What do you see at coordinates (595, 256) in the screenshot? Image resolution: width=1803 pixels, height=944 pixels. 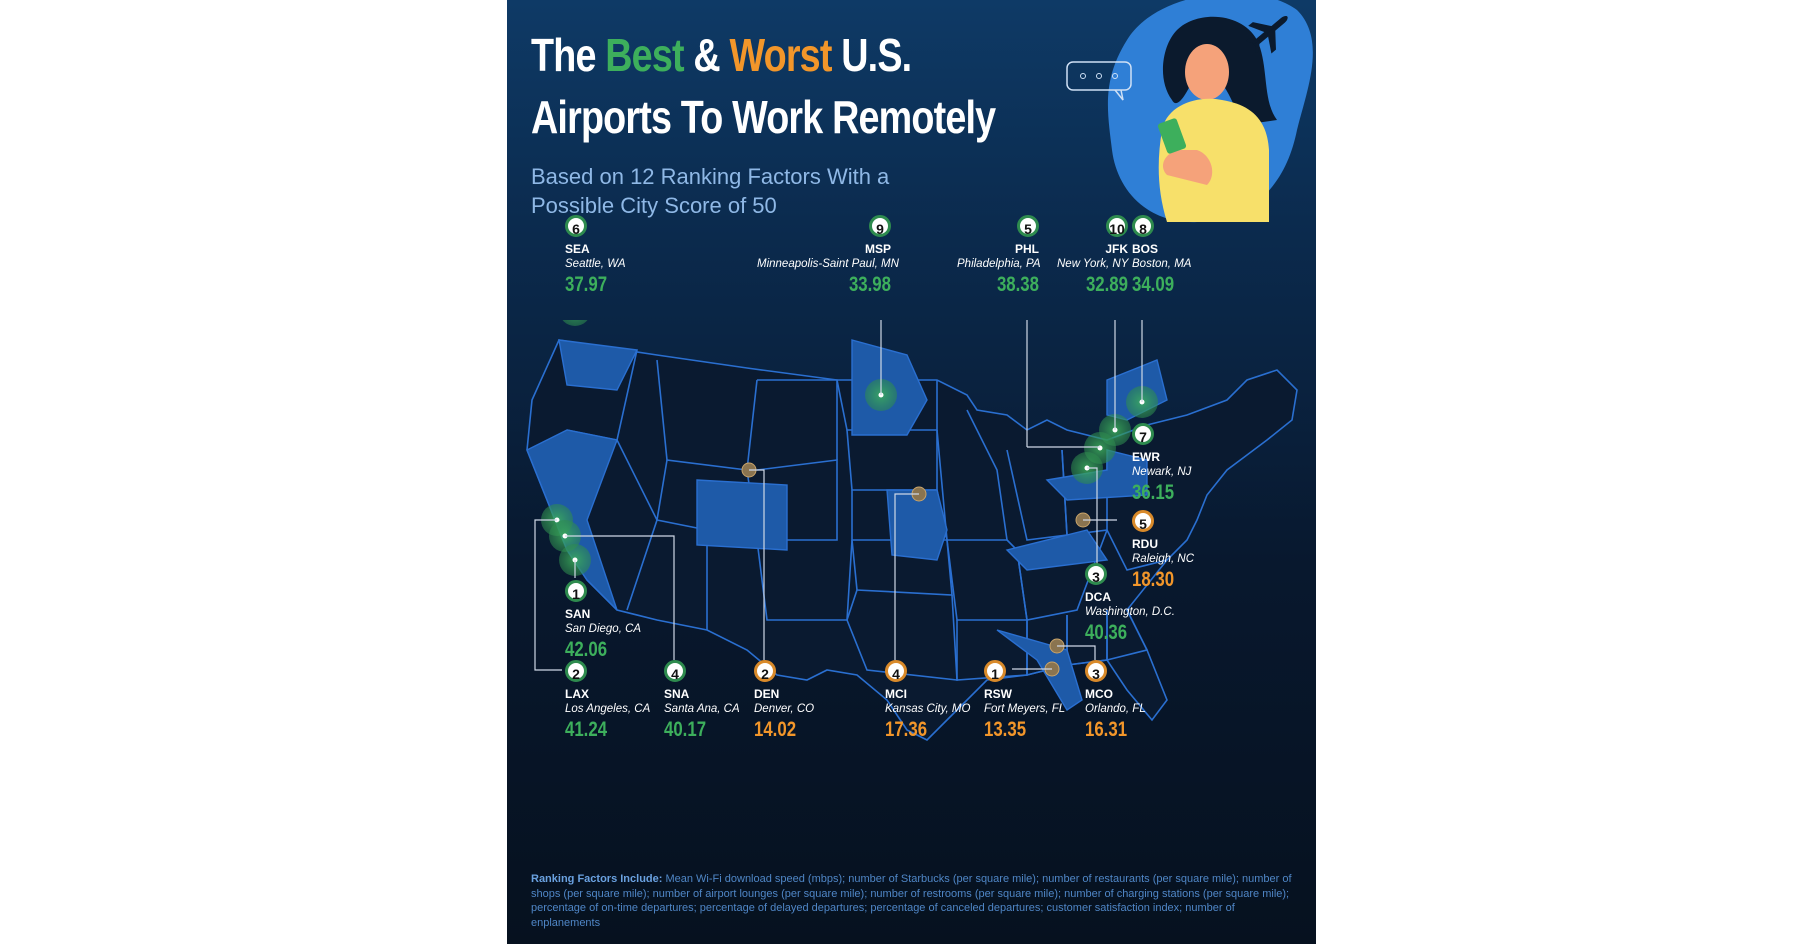 I see `airport-label-sea: 6 SEA Seattle, WA 37.97` at bounding box center [595, 256].